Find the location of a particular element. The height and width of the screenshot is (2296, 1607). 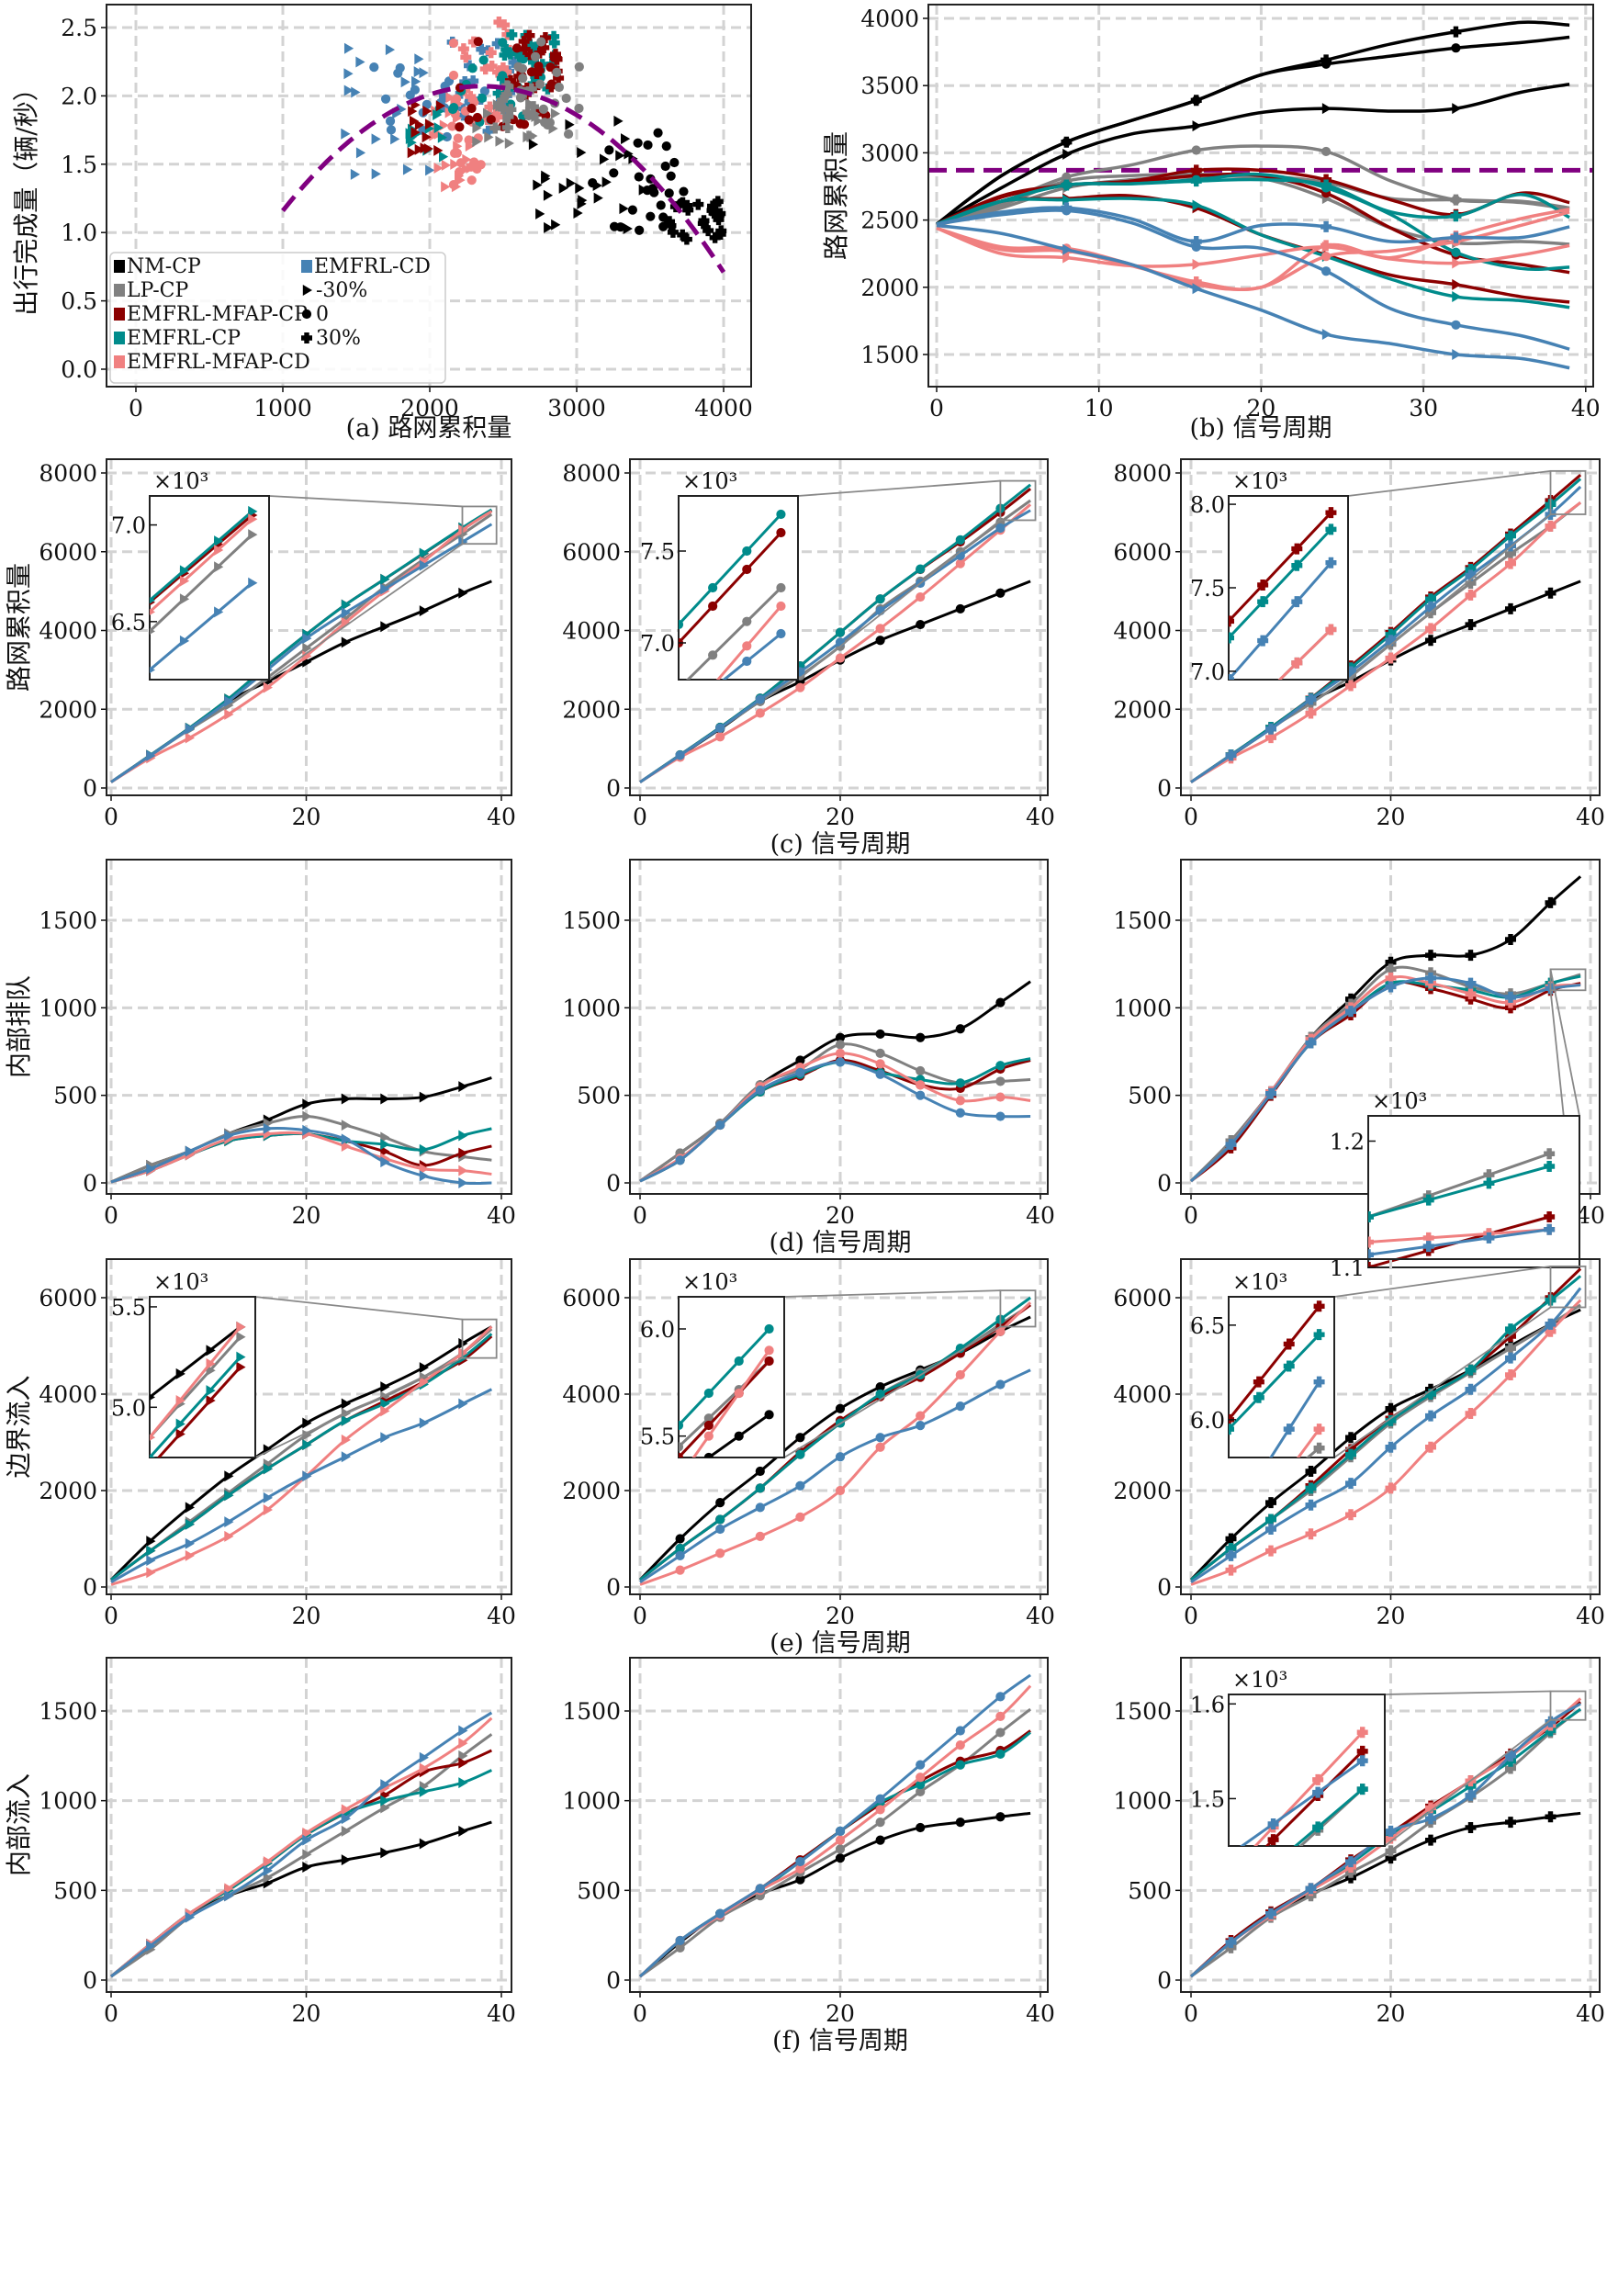

inset-y-tick-label: 5.5 is located at coordinates (128, 1308).